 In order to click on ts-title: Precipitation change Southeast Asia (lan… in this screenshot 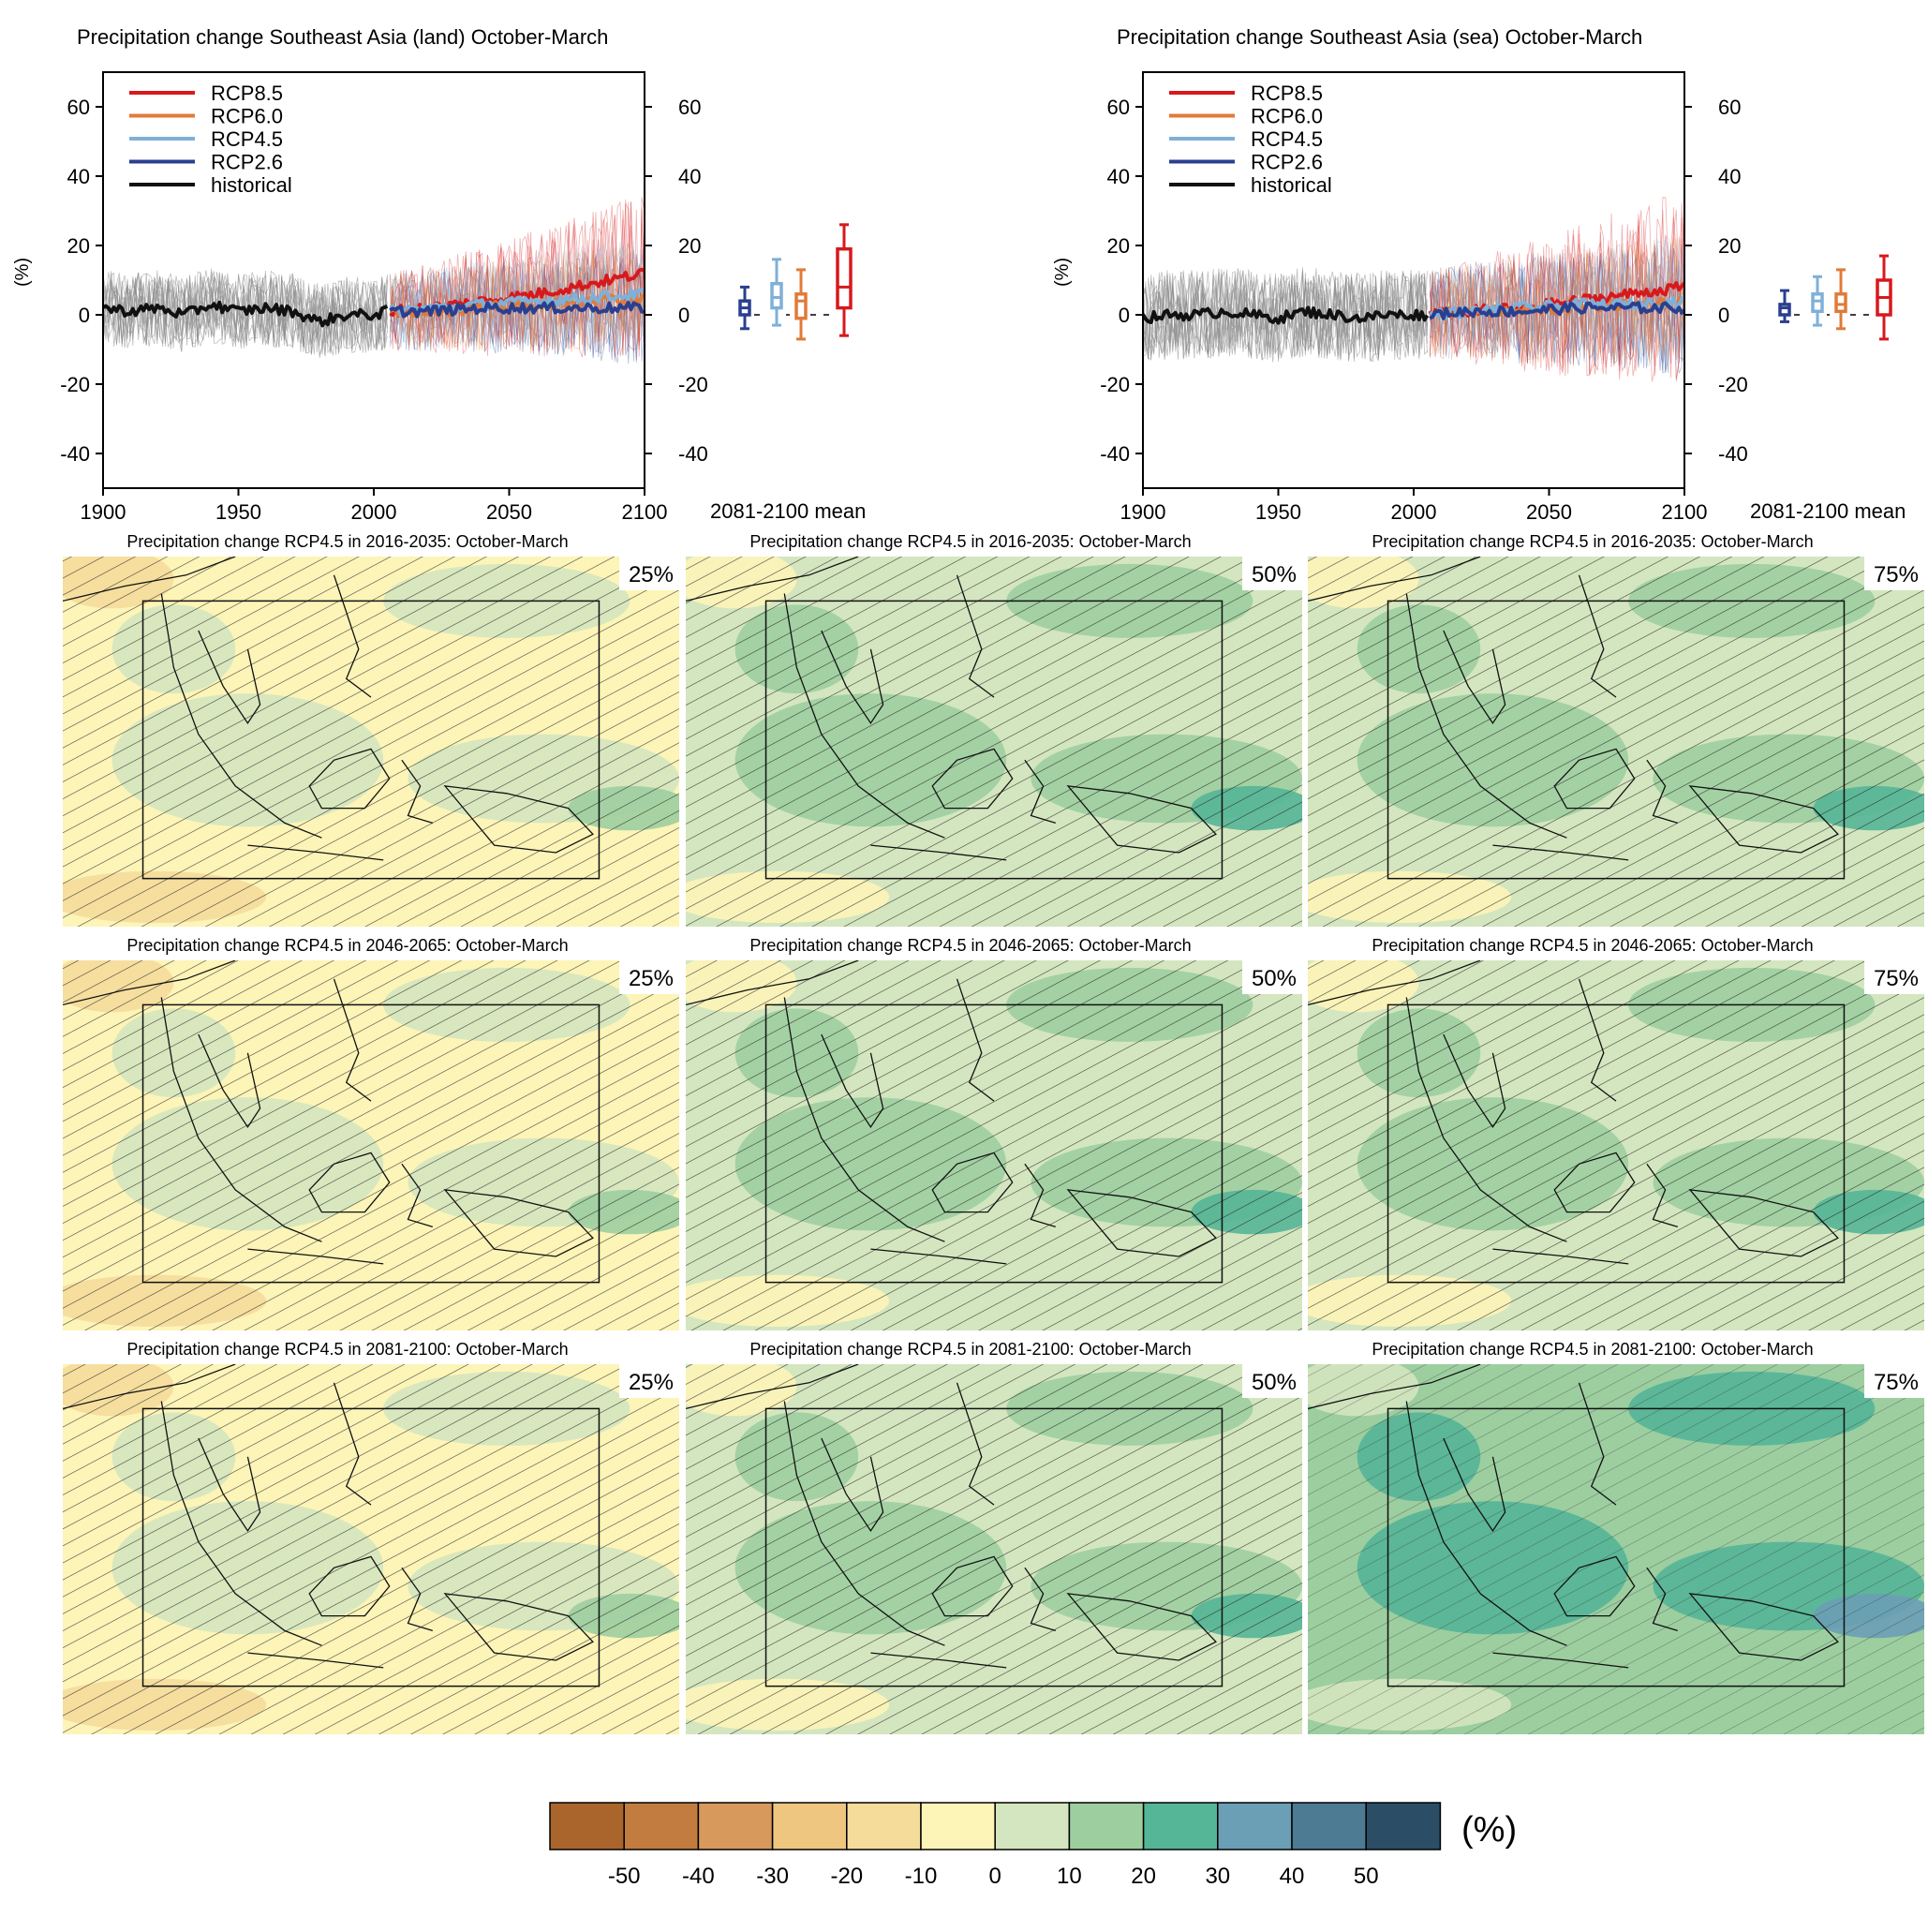, I will do `click(342, 37)`.